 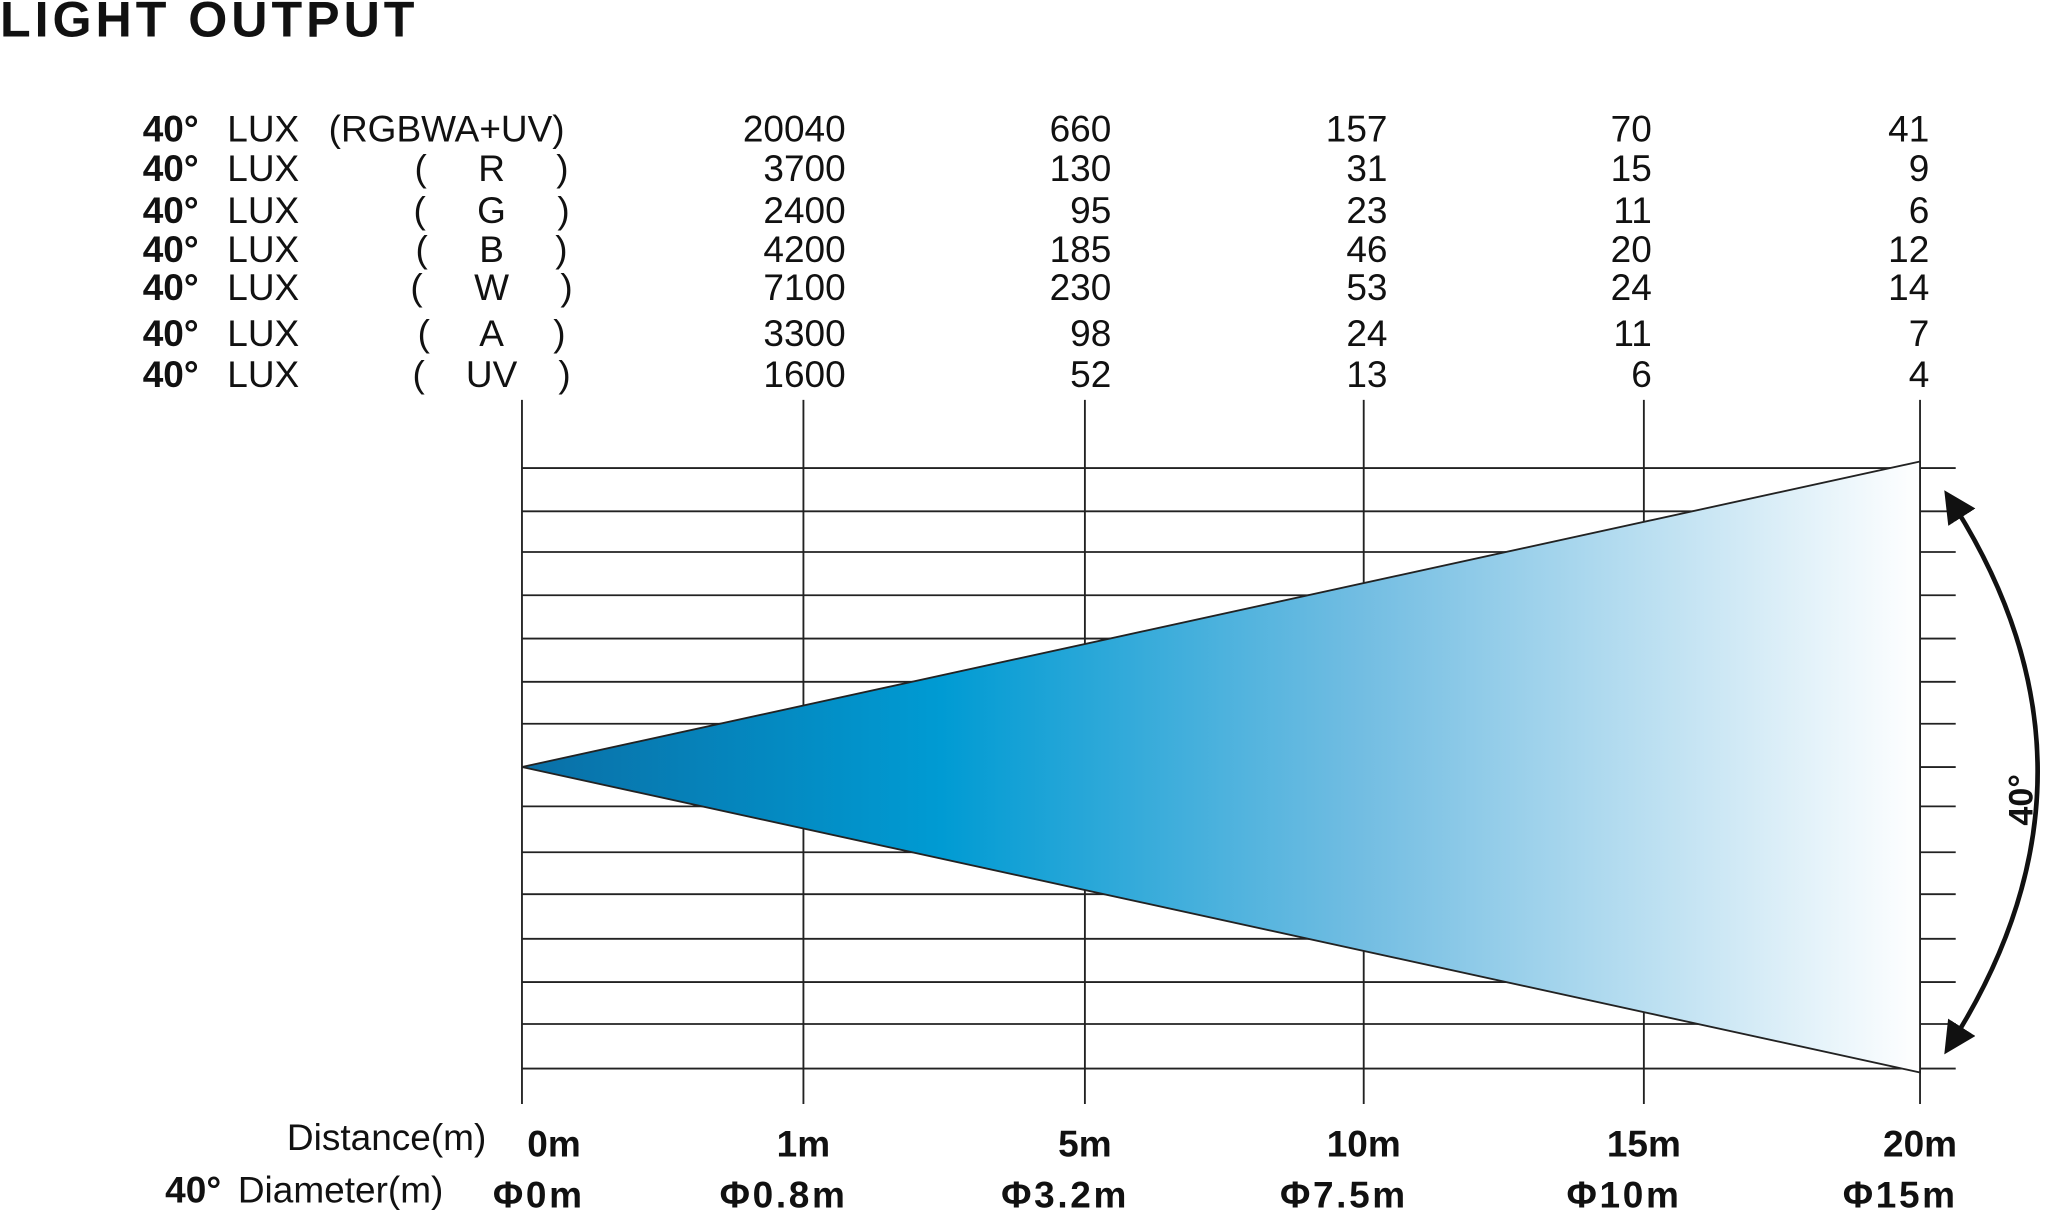 I want to click on lux-value: 98, so click(x=1090, y=333).